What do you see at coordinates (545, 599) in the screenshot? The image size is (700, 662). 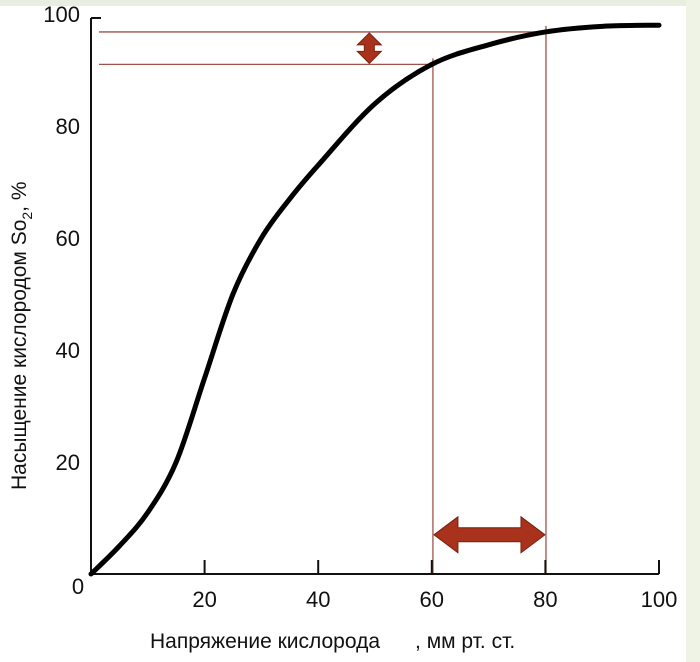 I see `x-tick-label: 80` at bounding box center [545, 599].